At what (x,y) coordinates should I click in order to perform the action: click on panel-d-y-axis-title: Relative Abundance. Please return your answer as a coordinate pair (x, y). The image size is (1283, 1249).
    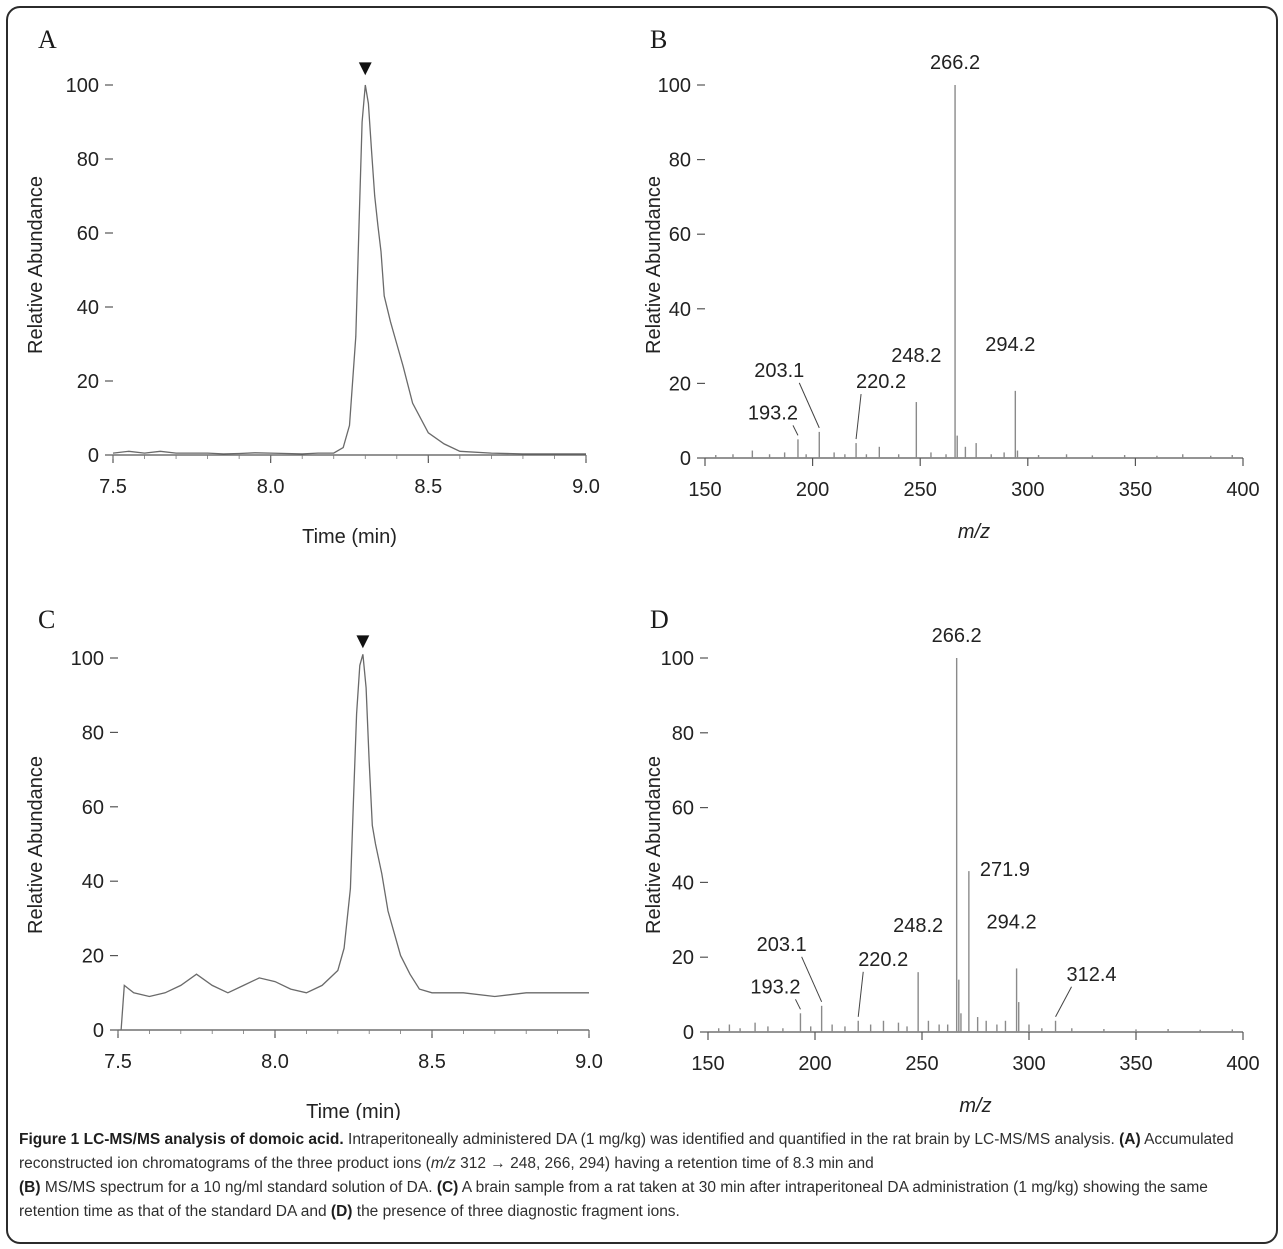
    Looking at the image, I should click on (654, 845).